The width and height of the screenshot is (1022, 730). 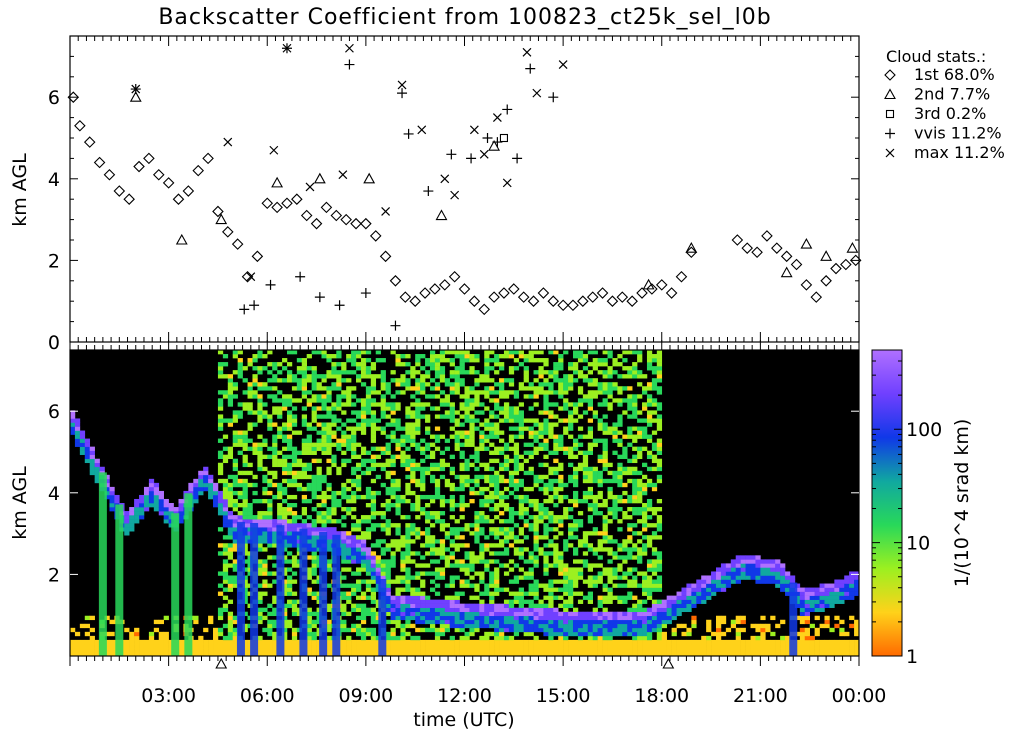 I want to click on point-max, so click(x=136, y=89).